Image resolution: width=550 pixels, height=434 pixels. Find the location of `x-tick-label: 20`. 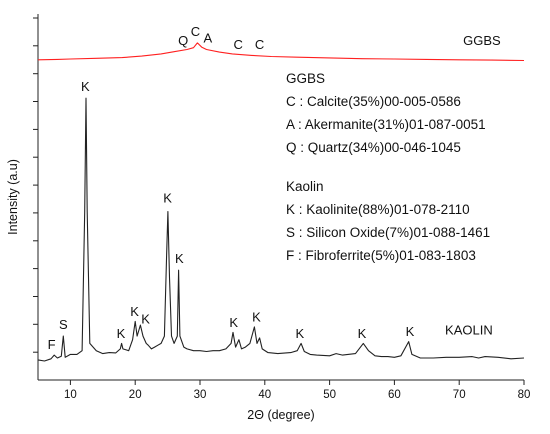

x-tick-label: 20 is located at coordinates (135, 395).